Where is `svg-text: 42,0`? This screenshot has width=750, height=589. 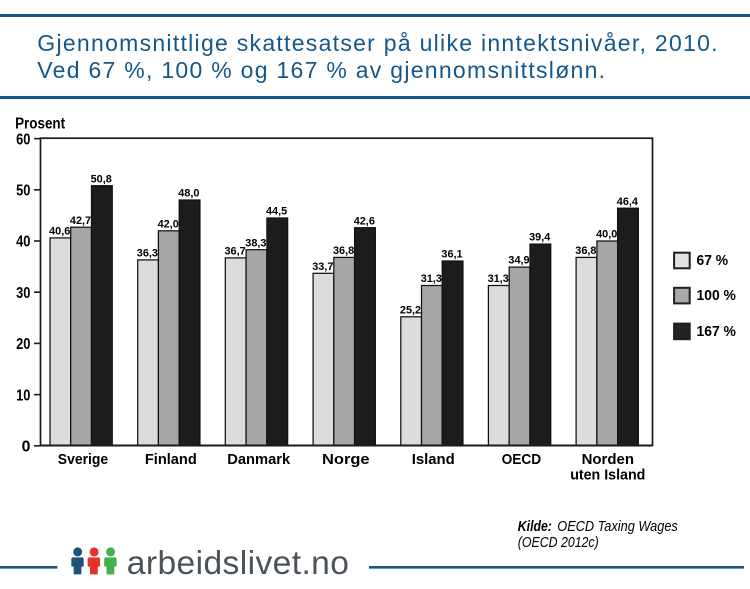 svg-text: 42,0 is located at coordinates (168, 224).